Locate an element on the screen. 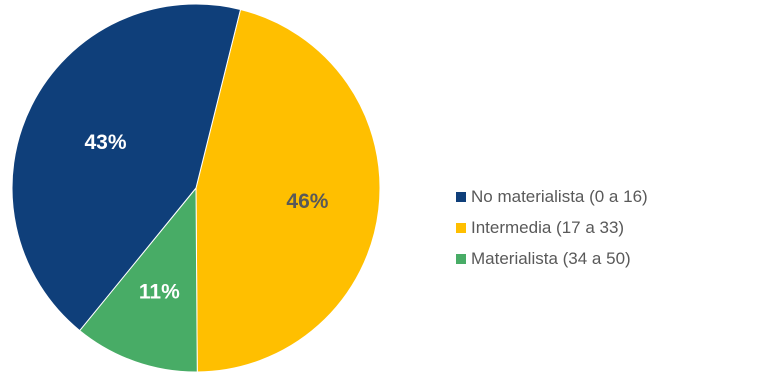 This screenshot has width=783, height=376. legend-item-materialista: Materialista (34 a 50) is located at coordinates (552, 259).